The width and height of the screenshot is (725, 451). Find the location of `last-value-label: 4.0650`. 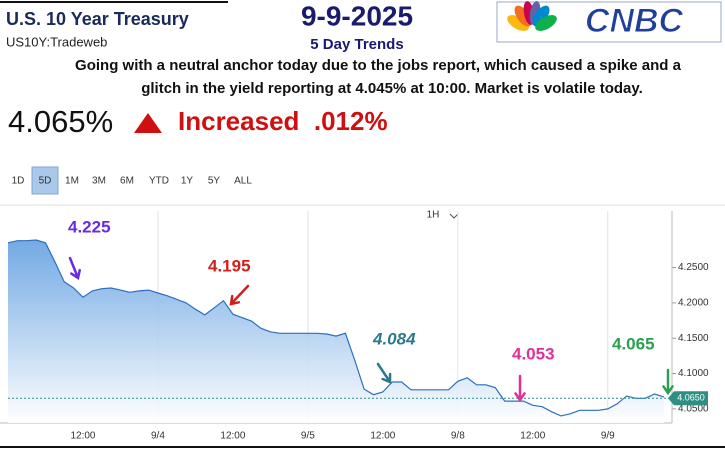

last-value-label: 4.0650 is located at coordinates (691, 398).